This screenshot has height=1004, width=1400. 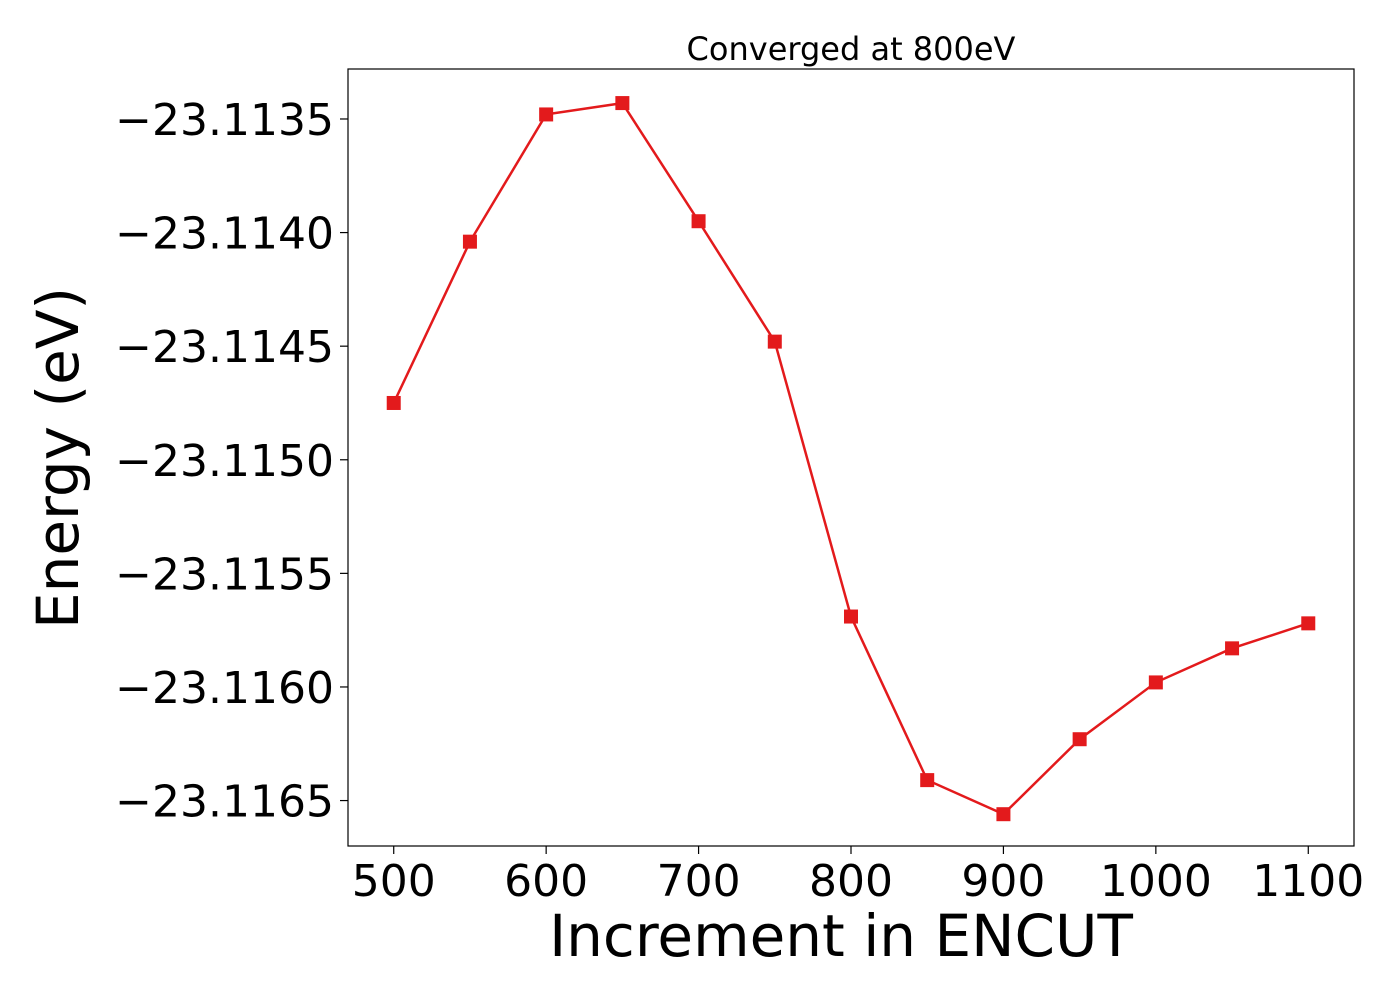 I want to click on x-tick-label: 800, so click(x=851, y=881).